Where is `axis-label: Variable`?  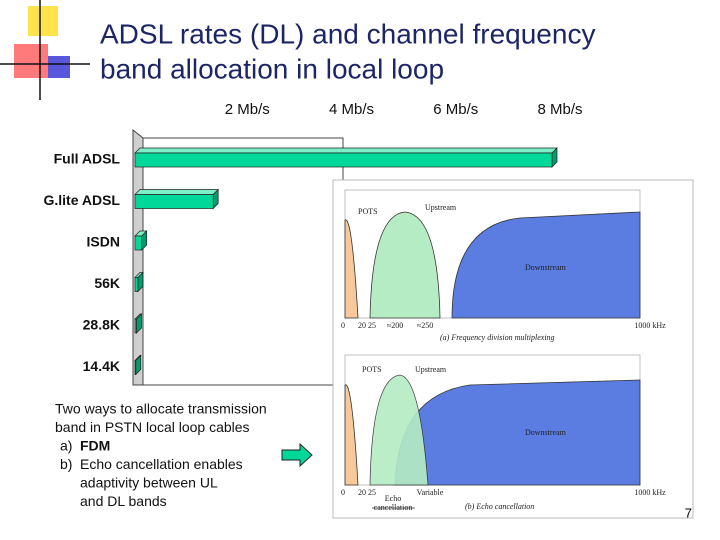
axis-label: Variable is located at coordinates (430, 492).